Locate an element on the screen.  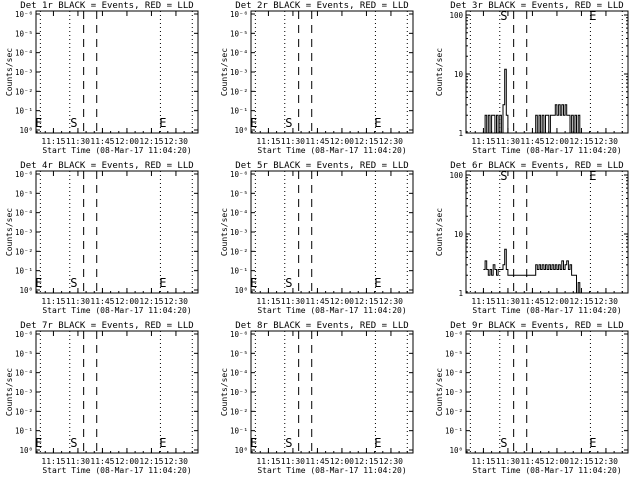
chart-9-x-tick-label: 12:15 is located at coordinates (581, 461).